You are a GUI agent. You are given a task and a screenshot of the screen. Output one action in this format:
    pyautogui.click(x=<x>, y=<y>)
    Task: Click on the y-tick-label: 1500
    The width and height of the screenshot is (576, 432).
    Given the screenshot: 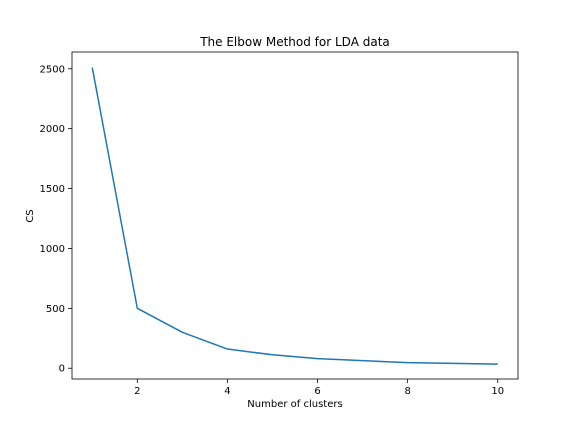 What is the action you would take?
    pyautogui.click(x=52, y=189)
    